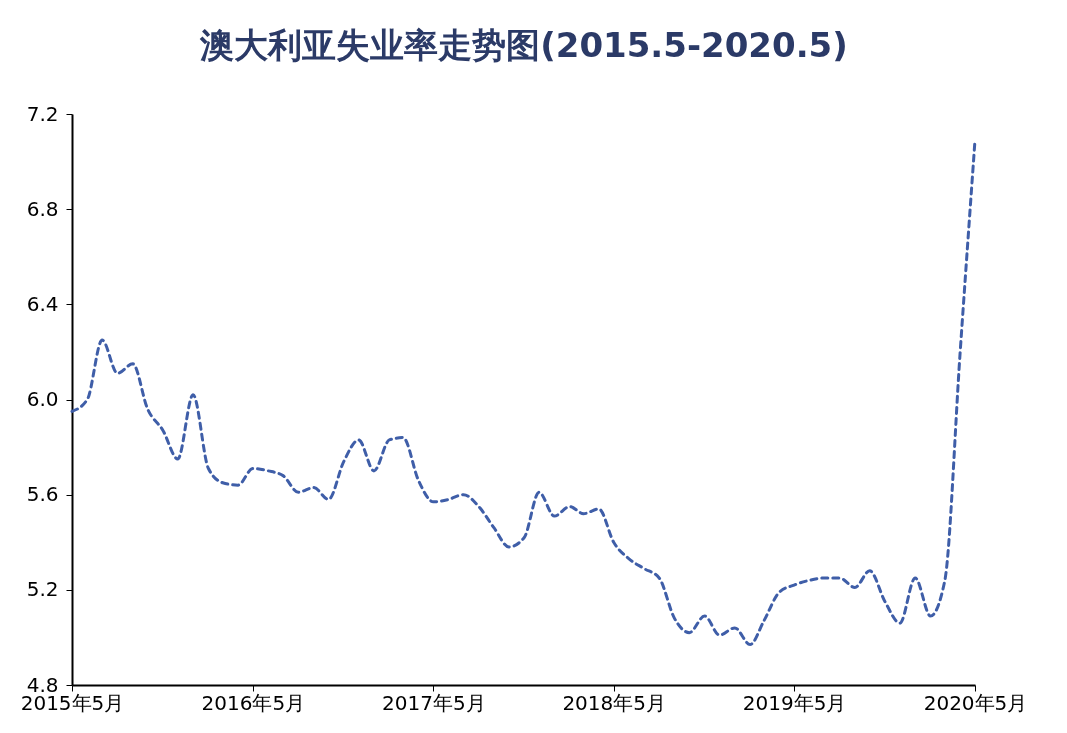  I want to click on chart-title: 澳大利亚失业率走势图(2015.5-2020.5), so click(523, 45).